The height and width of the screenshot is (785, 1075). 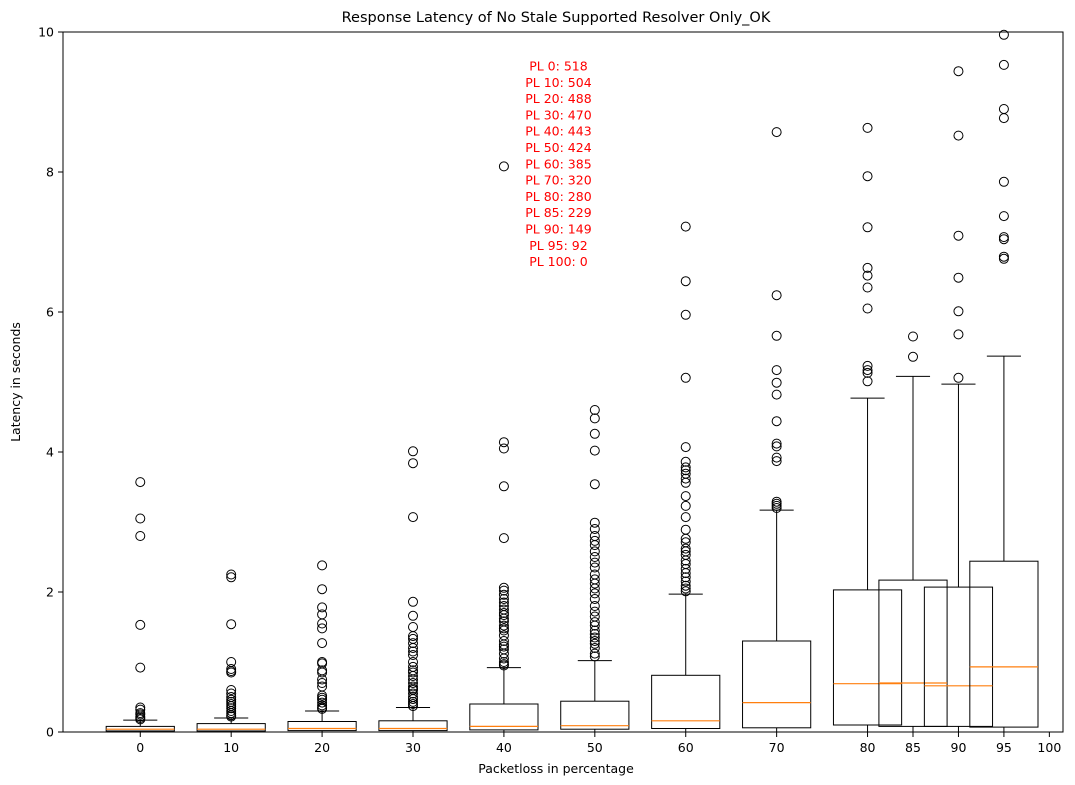 I want to click on annotation-line: PL 100: 0, so click(x=558, y=261).